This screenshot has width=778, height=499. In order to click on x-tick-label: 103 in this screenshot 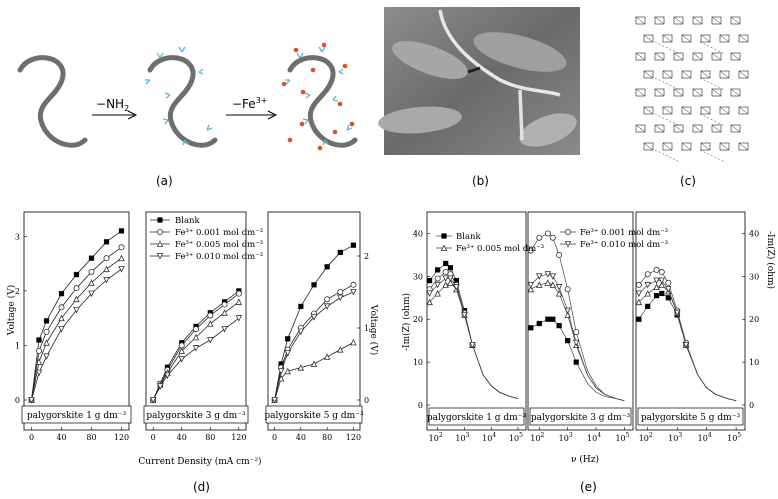, I will do `click(566, 437)`.